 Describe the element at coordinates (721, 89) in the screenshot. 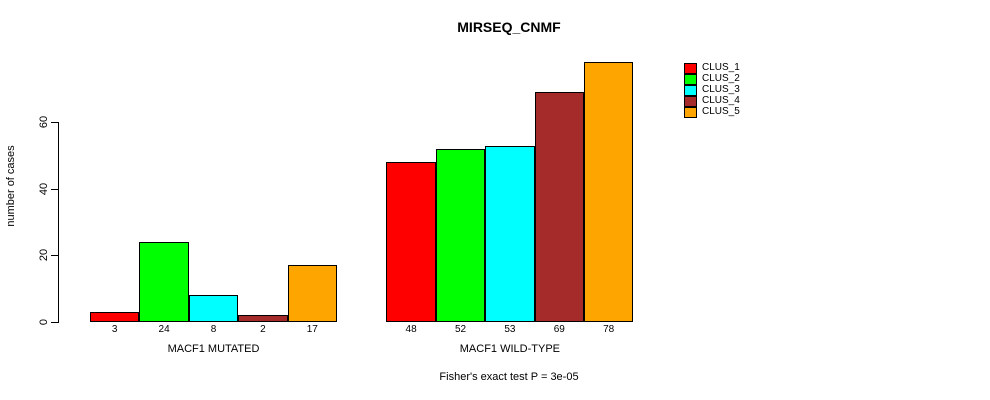

I see `legend-label-clus_3: CLUS_3` at that location.